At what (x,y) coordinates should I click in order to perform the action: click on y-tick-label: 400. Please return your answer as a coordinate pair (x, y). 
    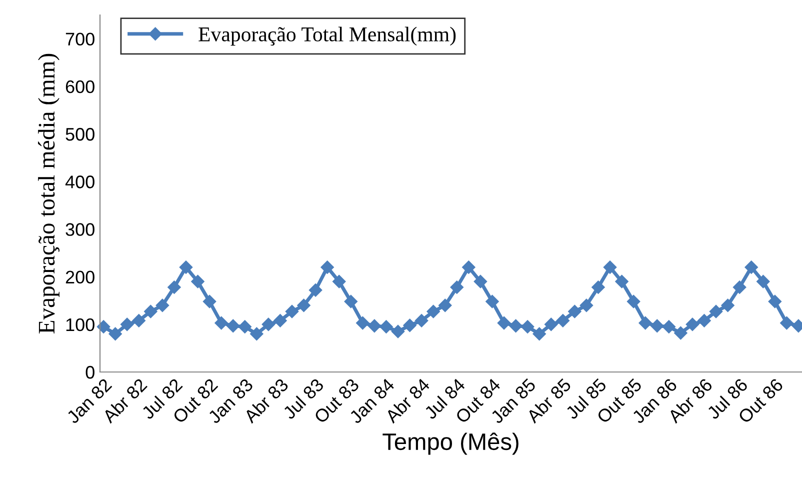
    Looking at the image, I should click on (79, 182).